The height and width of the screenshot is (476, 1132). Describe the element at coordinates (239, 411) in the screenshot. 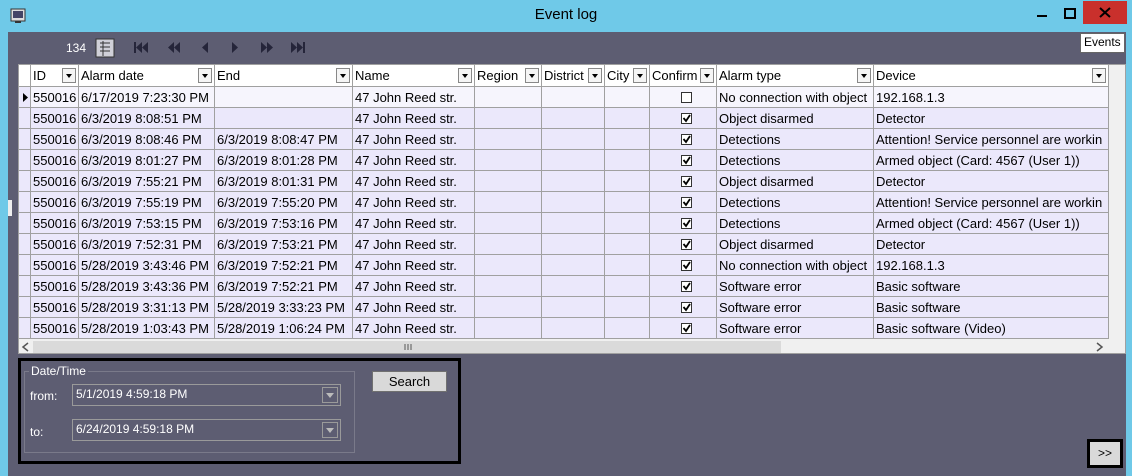

I see `filter-panel` at that location.